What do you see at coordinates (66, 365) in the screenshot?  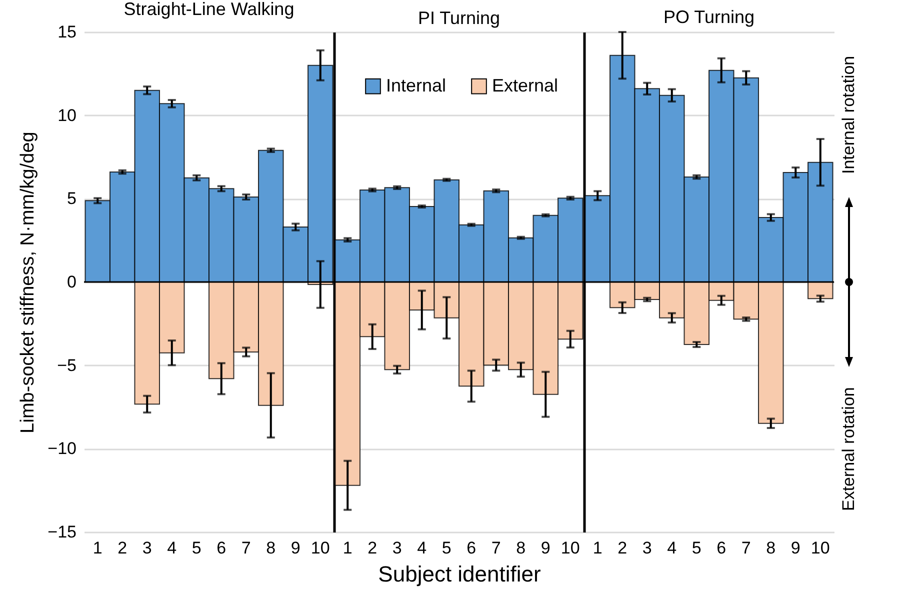 I see `y-tick-label: −5` at bounding box center [66, 365].